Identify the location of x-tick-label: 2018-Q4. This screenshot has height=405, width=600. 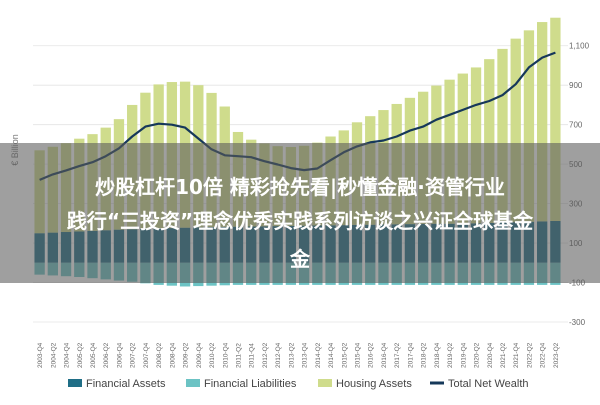
(437, 355).